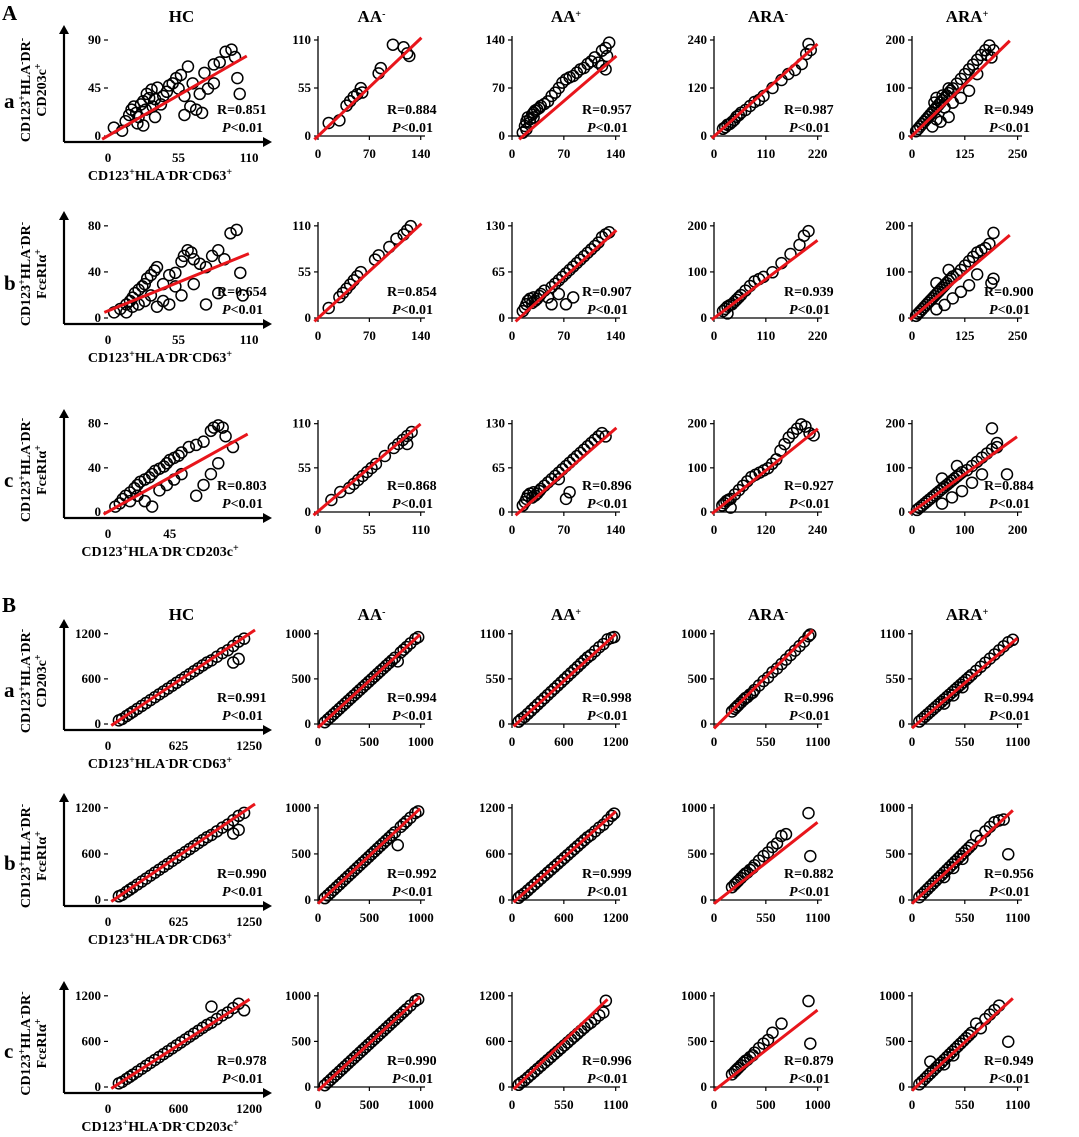 This screenshot has width=1079, height=1137. Describe the element at coordinates (412, 874) in the screenshot. I see `r-value: R=0.992` at that location.